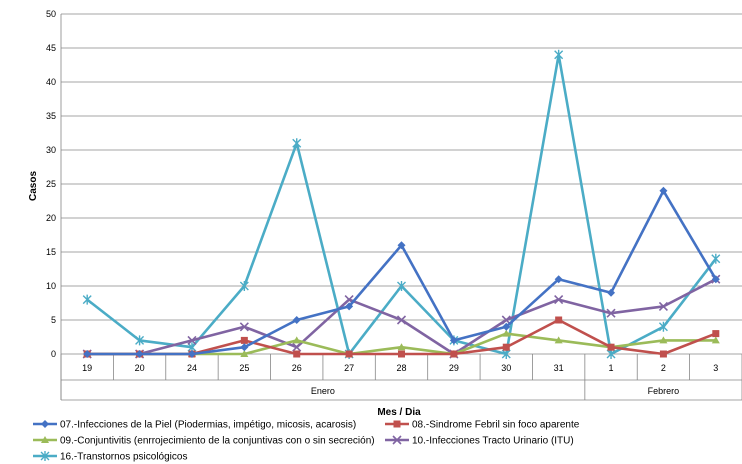 The width and height of the screenshot is (742, 464). I want to click on x-group-label: Febrero, so click(664, 391).